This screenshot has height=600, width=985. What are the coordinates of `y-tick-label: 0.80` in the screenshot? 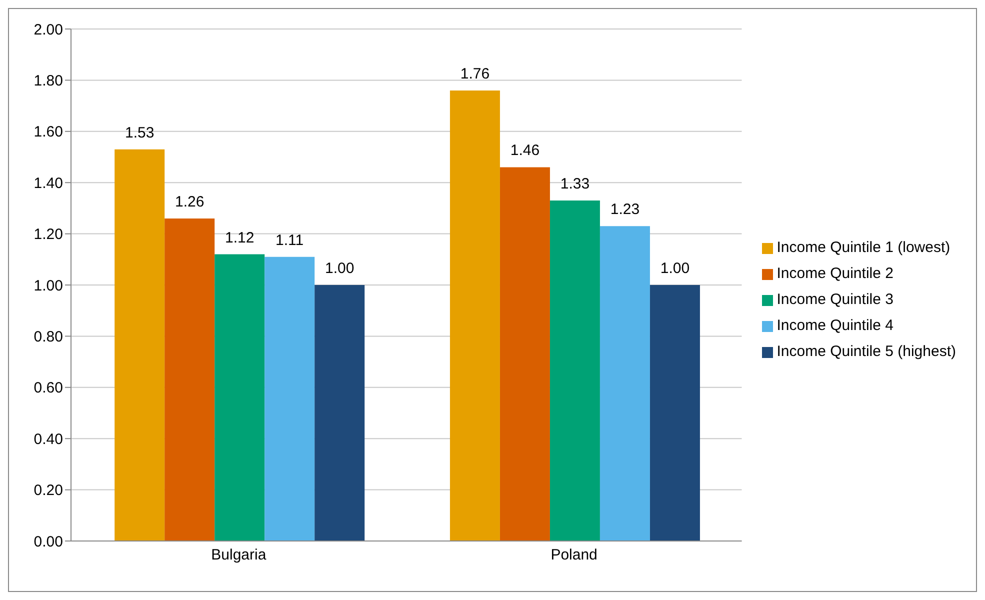 It's located at (48, 337).